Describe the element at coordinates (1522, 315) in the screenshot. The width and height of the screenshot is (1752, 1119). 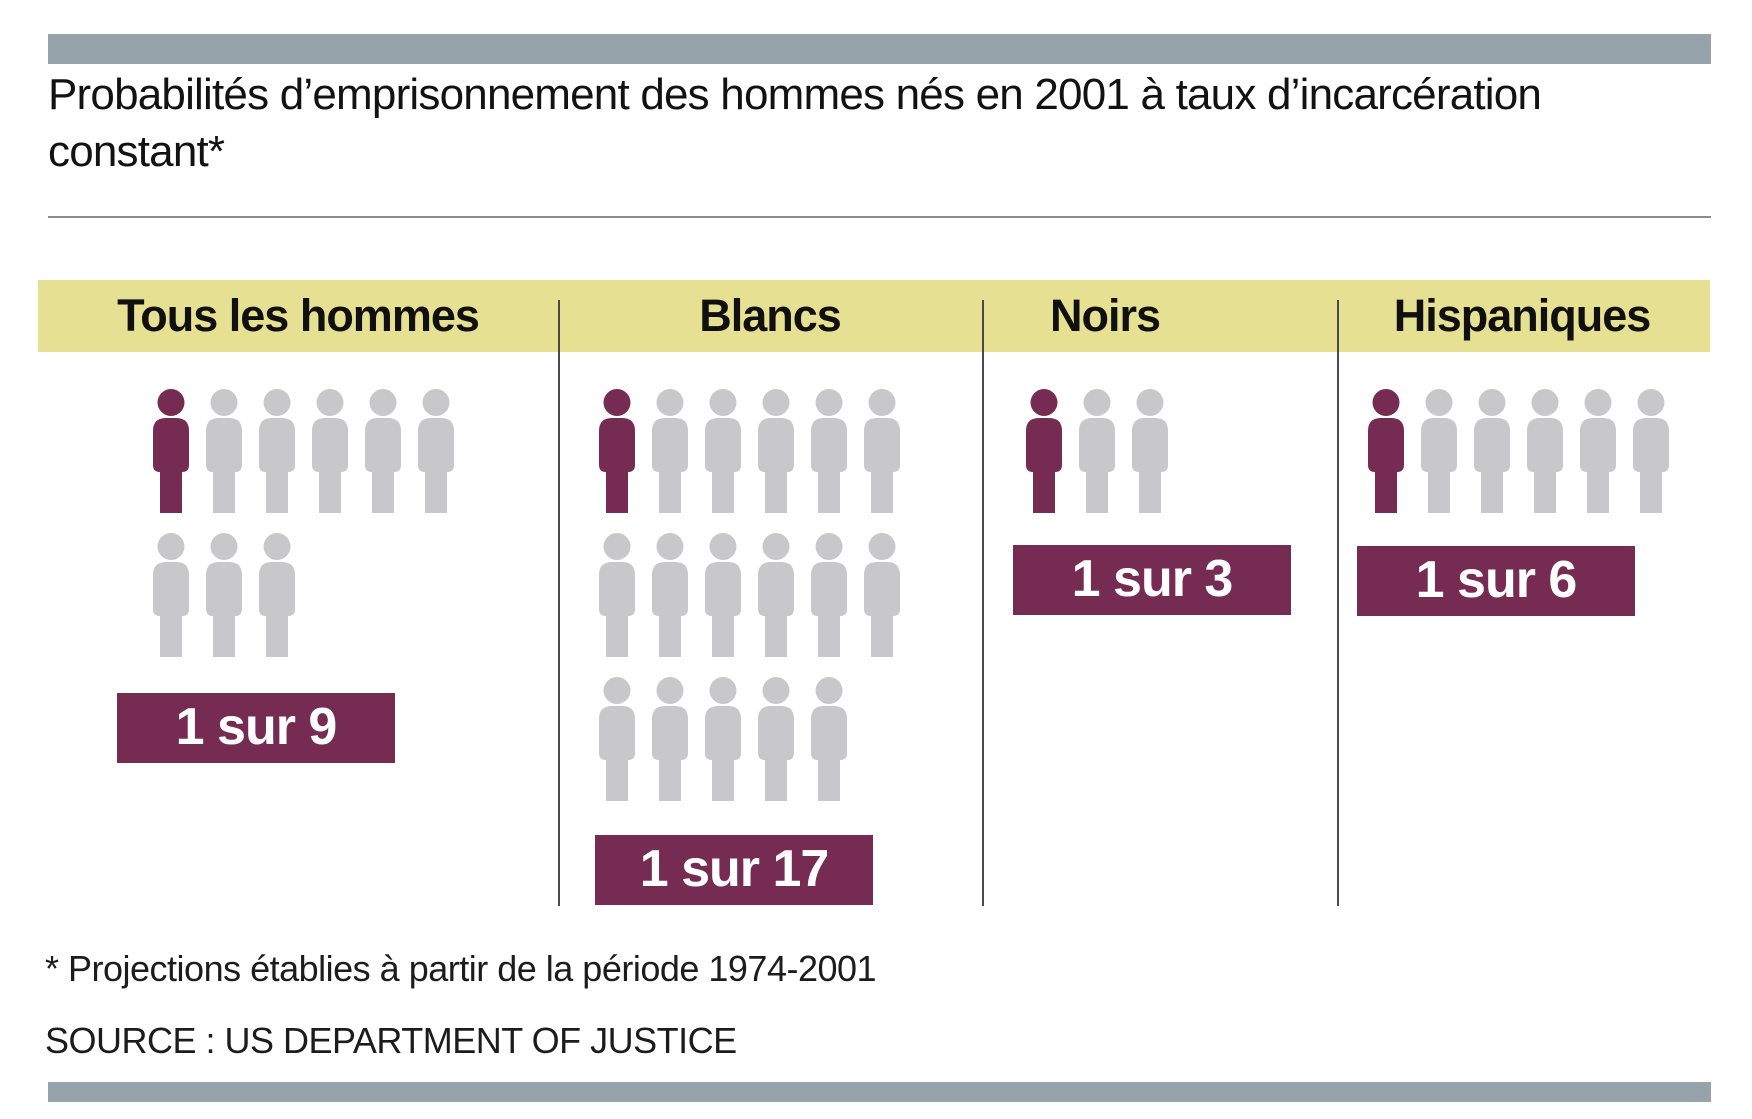
I see `column-header-hispaniques: Hispaniques` at that location.